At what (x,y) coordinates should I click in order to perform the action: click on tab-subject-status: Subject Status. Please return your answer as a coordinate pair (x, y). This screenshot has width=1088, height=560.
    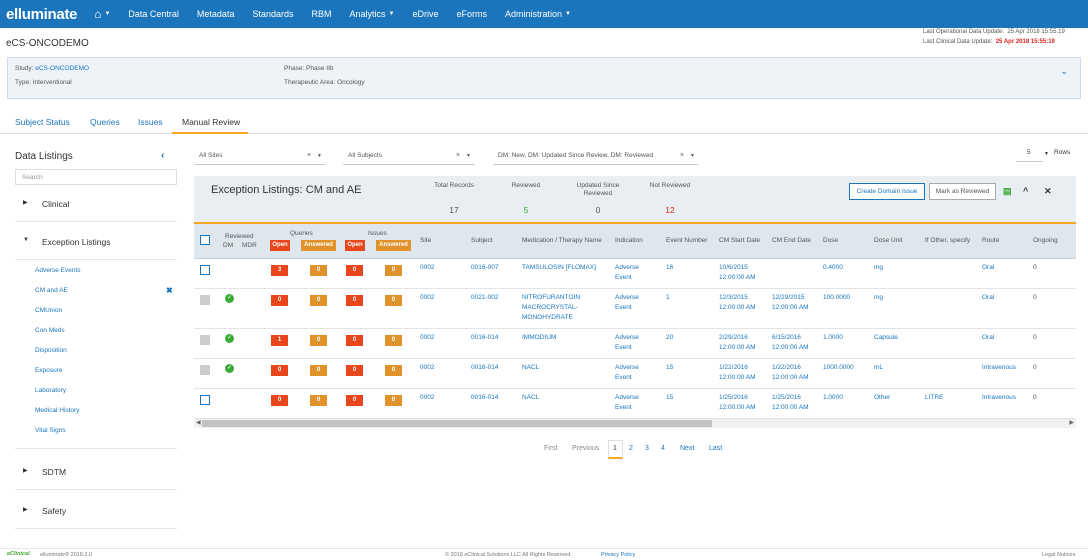
    Looking at the image, I should click on (42, 122).